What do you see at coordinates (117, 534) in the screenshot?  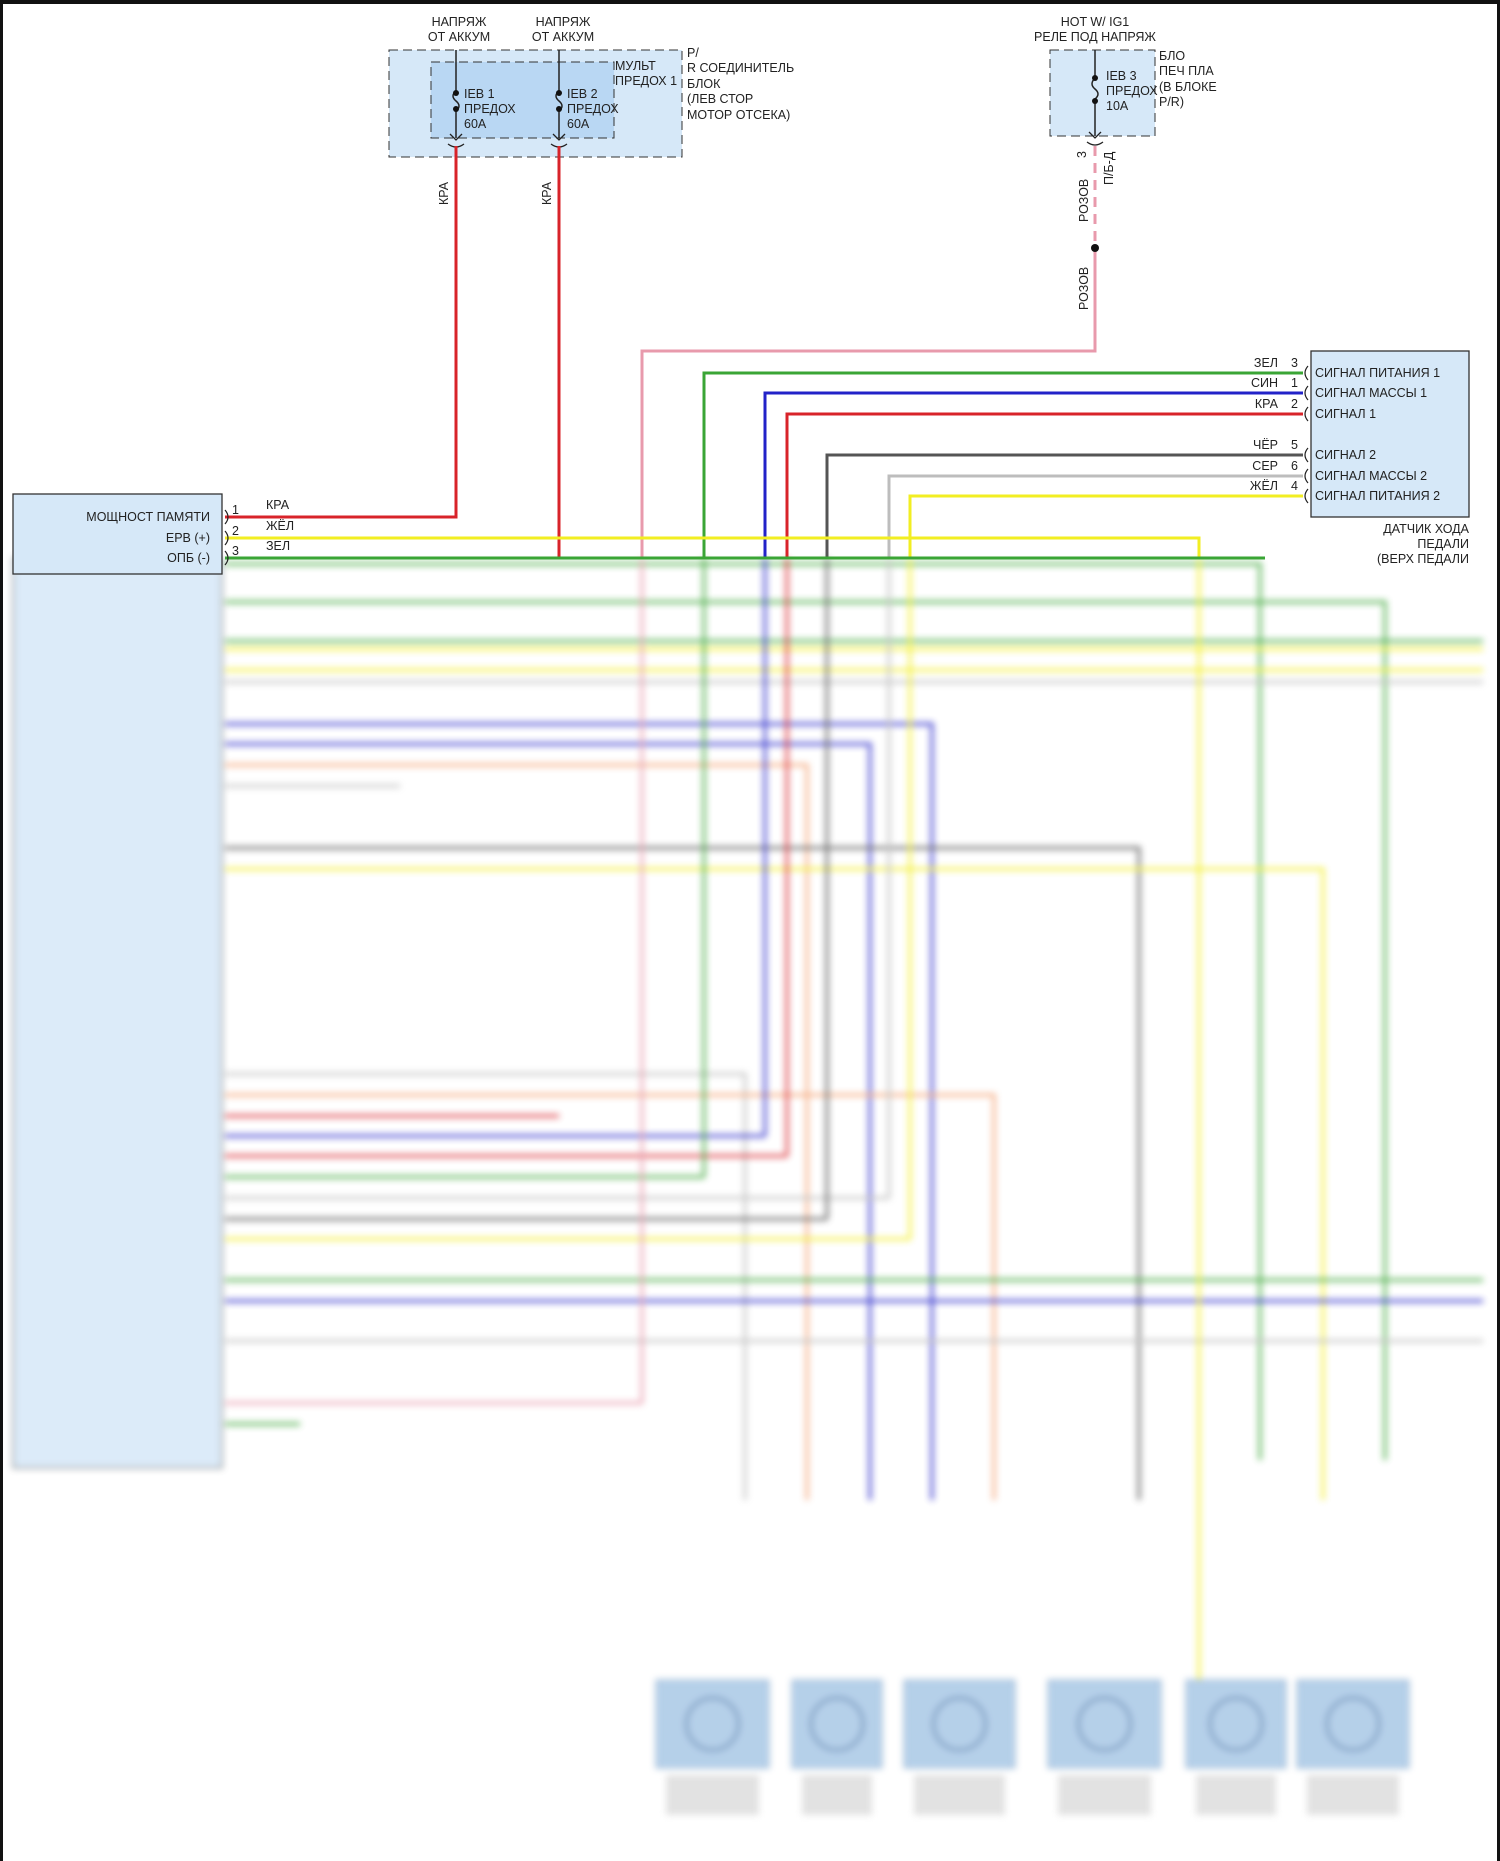 I see `control-unit-box` at bounding box center [117, 534].